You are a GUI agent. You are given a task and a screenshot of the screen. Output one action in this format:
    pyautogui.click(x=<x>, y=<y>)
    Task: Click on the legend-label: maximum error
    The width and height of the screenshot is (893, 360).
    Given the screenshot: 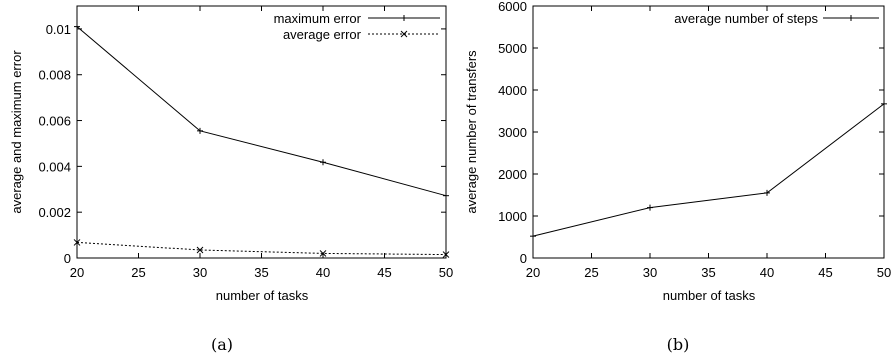 What is the action you would take?
    pyautogui.click(x=318, y=18)
    